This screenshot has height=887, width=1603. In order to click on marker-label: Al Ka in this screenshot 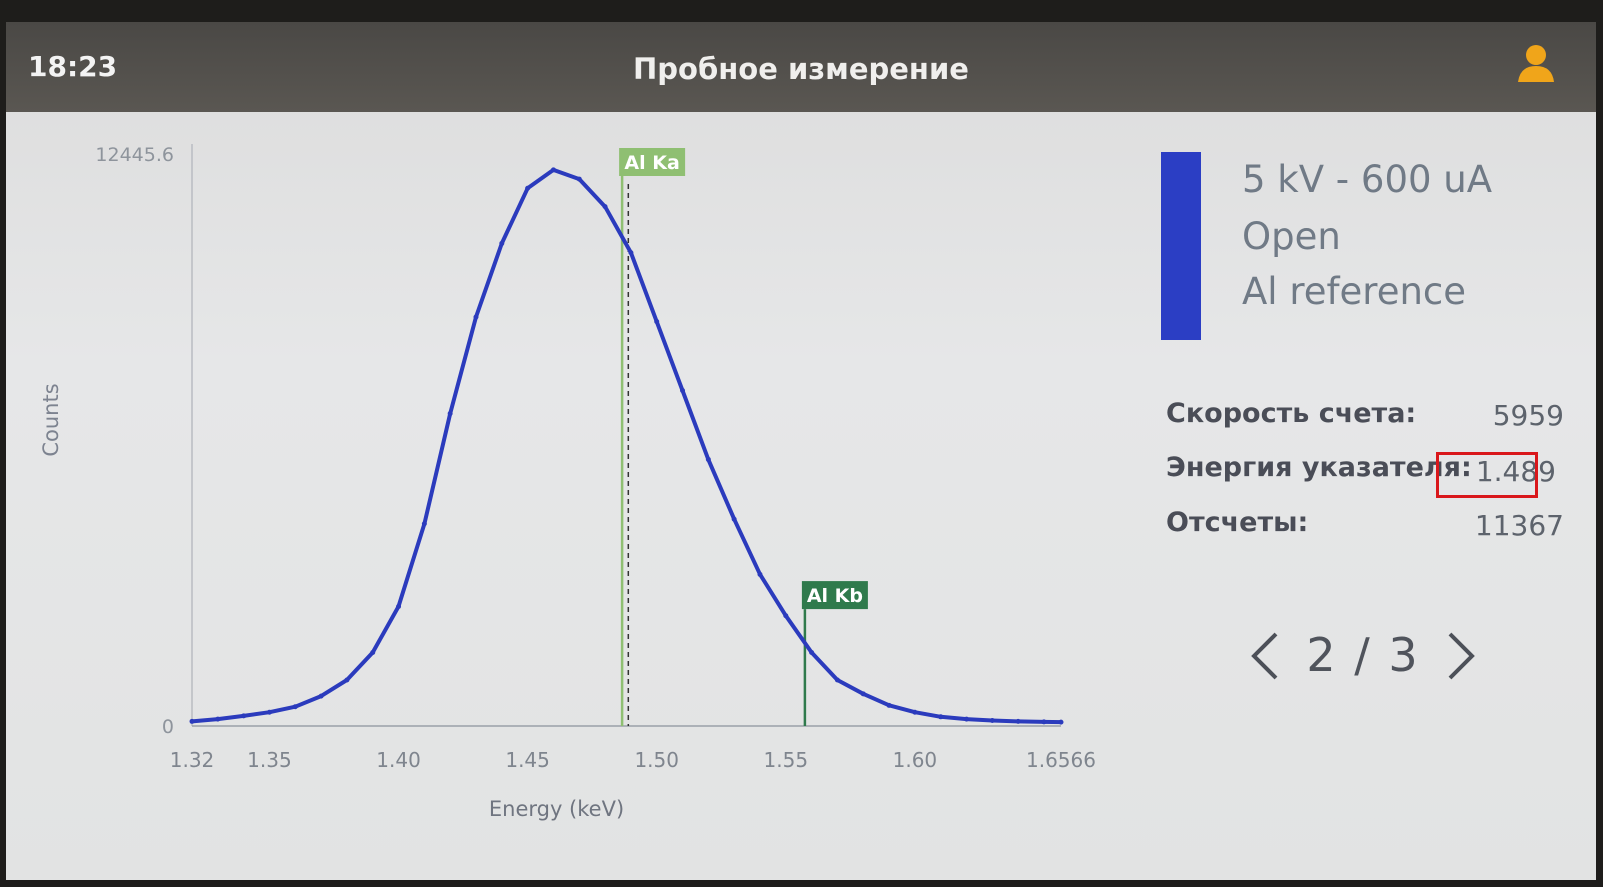, I will do `click(651, 163)`.